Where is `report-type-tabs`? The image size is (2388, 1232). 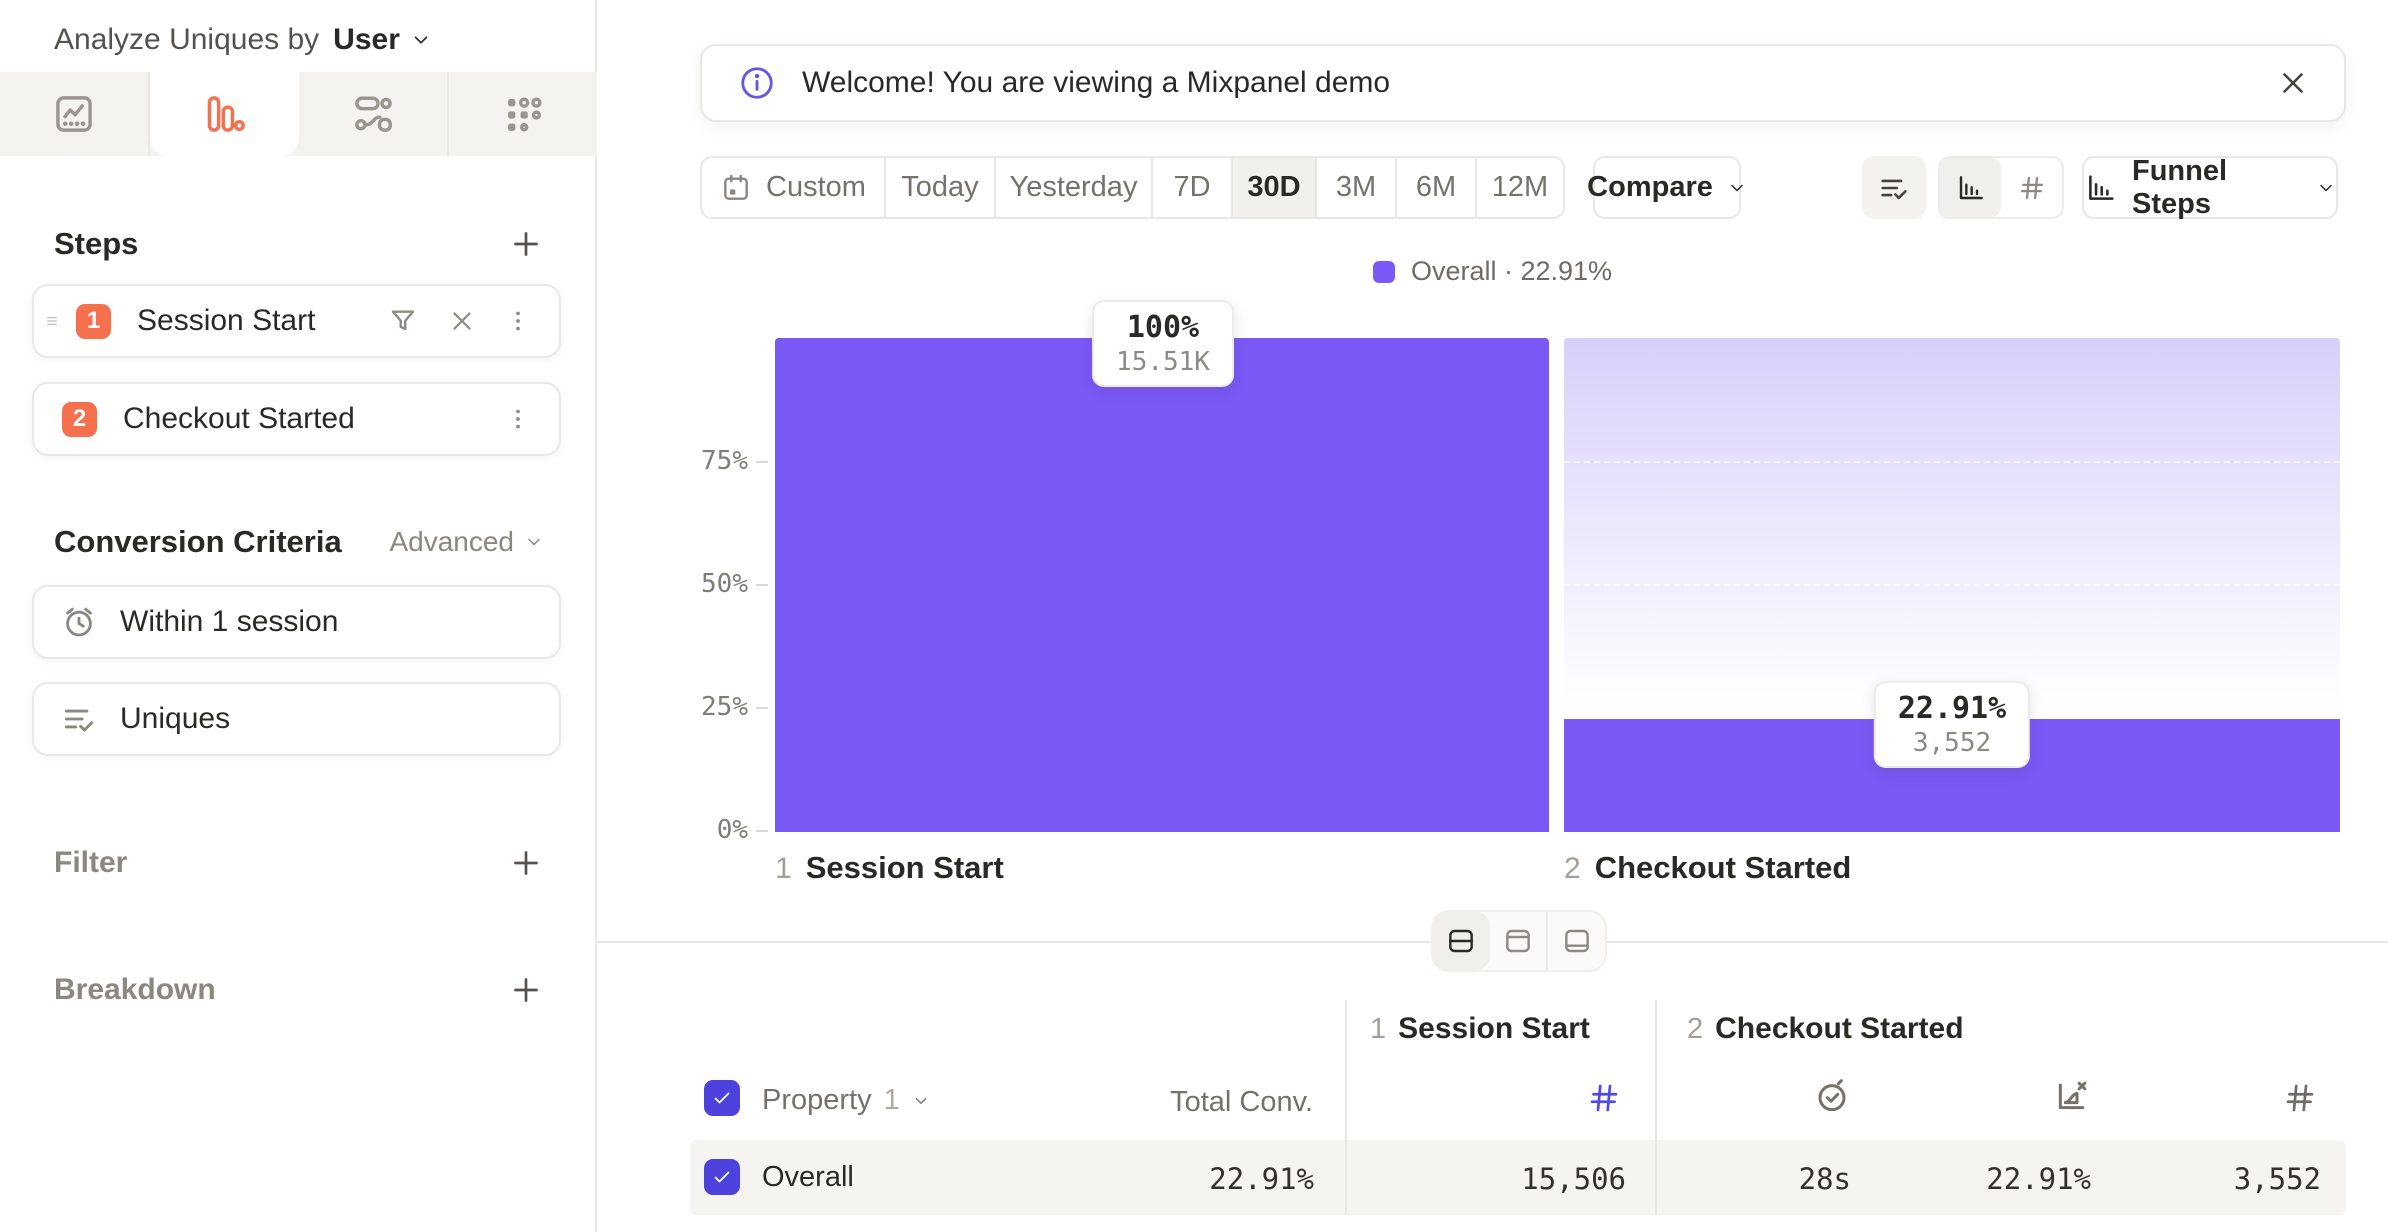 report-type-tabs is located at coordinates (298, 114).